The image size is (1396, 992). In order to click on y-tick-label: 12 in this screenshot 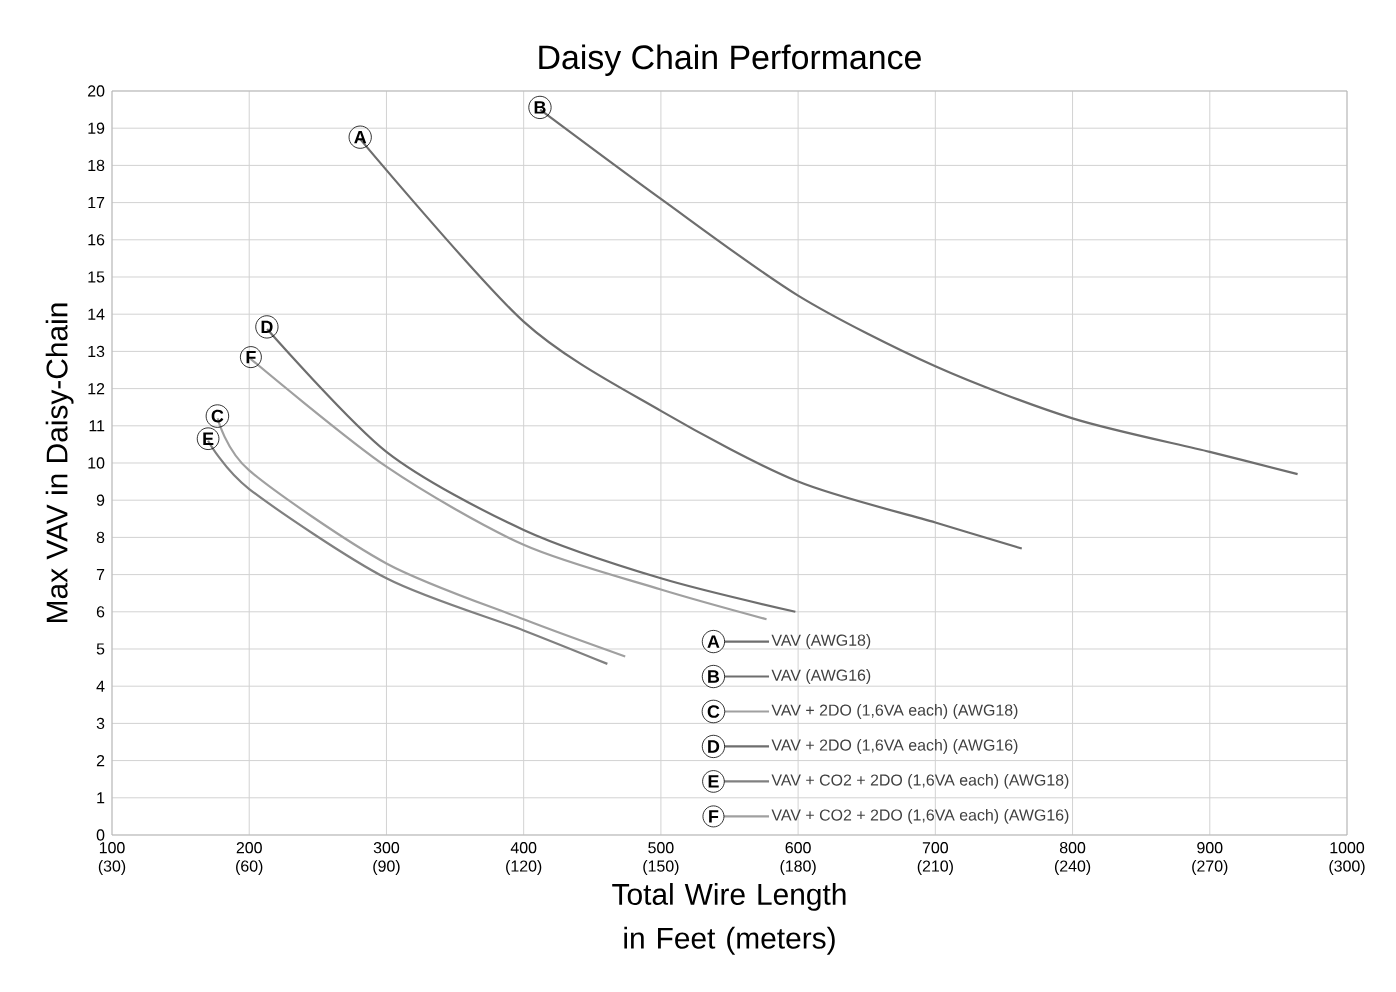, I will do `click(96, 389)`.